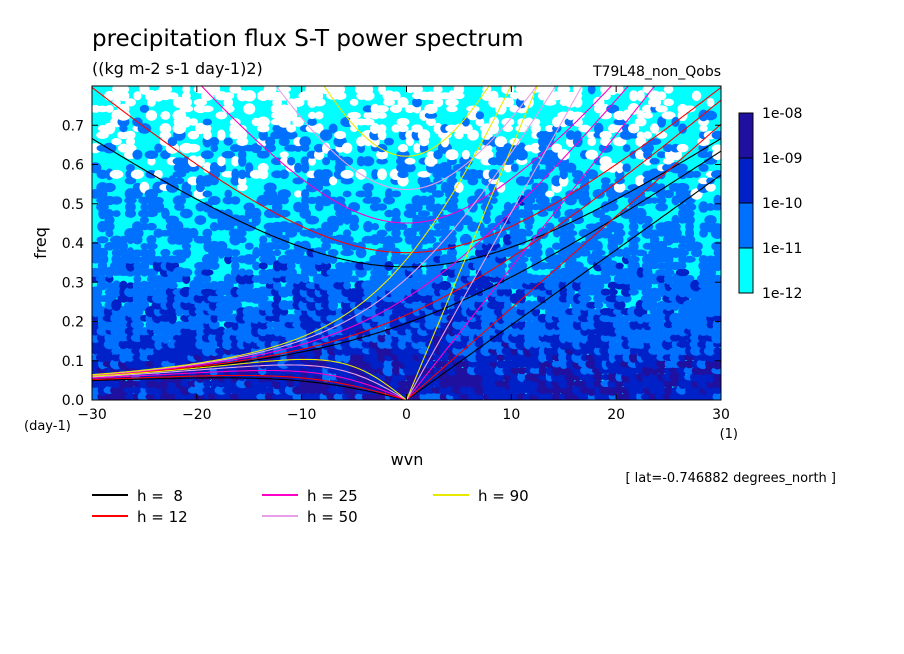  What do you see at coordinates (746, 180) in the screenshot?
I see `colorbar-swatch` at bounding box center [746, 180].